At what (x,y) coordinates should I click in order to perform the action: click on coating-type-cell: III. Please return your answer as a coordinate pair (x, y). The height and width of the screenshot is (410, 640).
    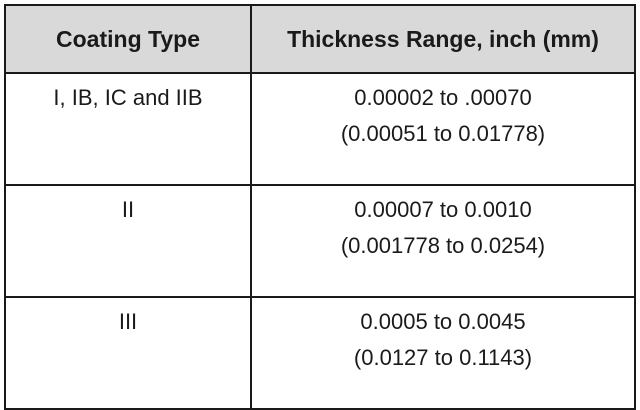
    Looking at the image, I should click on (128, 353).